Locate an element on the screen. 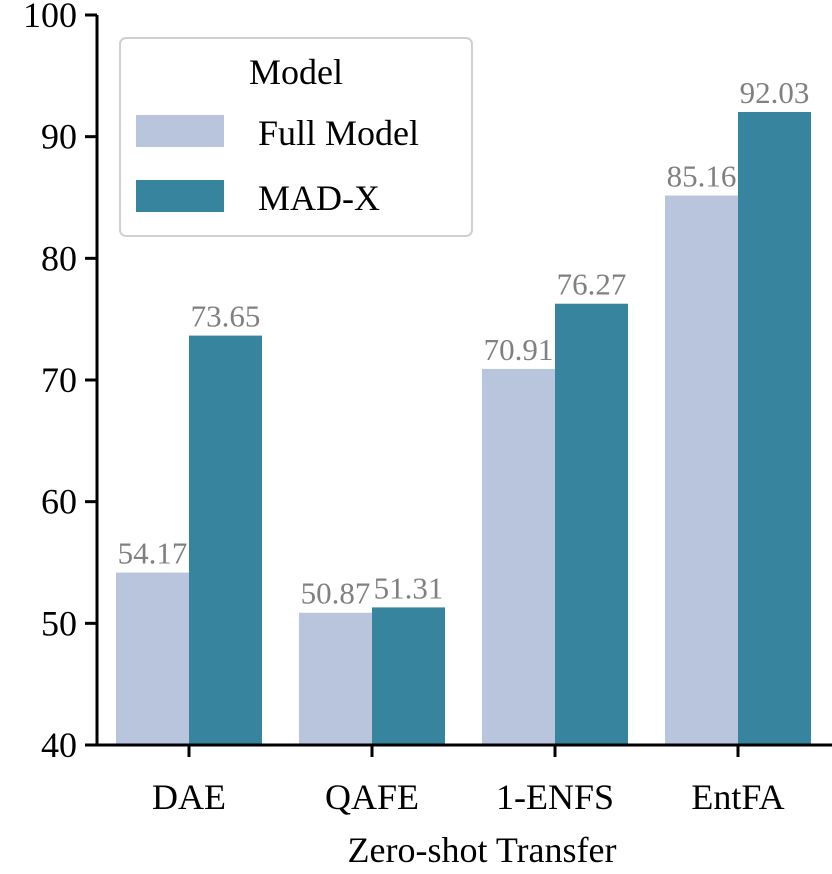 This screenshot has width=832, height=874. bar-full-model-entfa is located at coordinates (701, 470).